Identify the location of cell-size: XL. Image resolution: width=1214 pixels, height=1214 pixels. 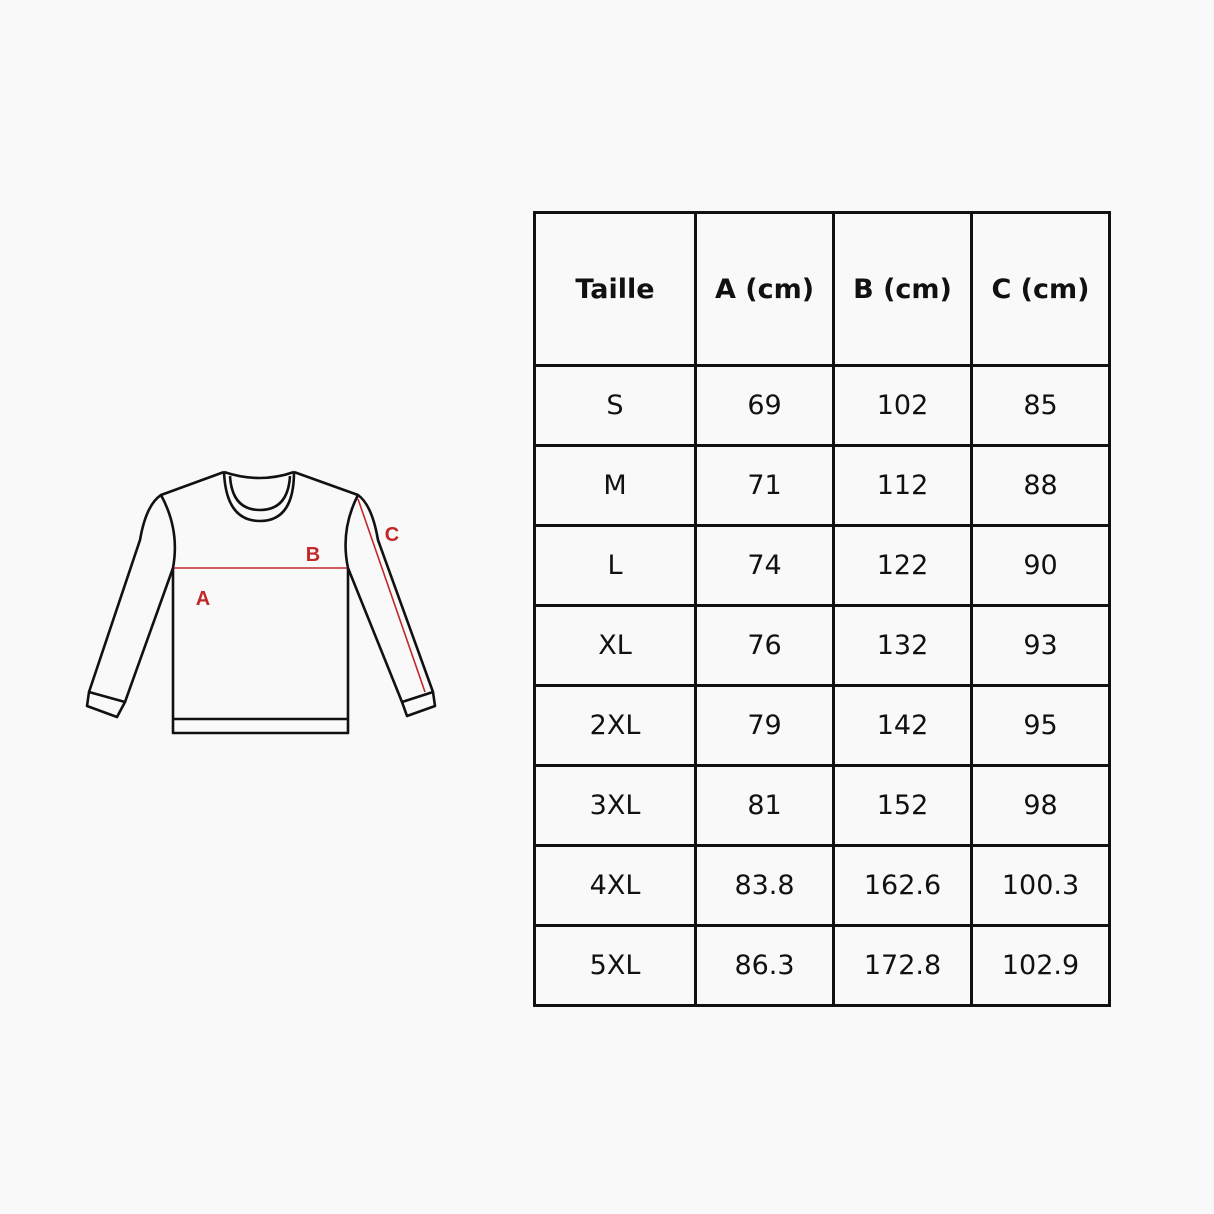
(615, 645).